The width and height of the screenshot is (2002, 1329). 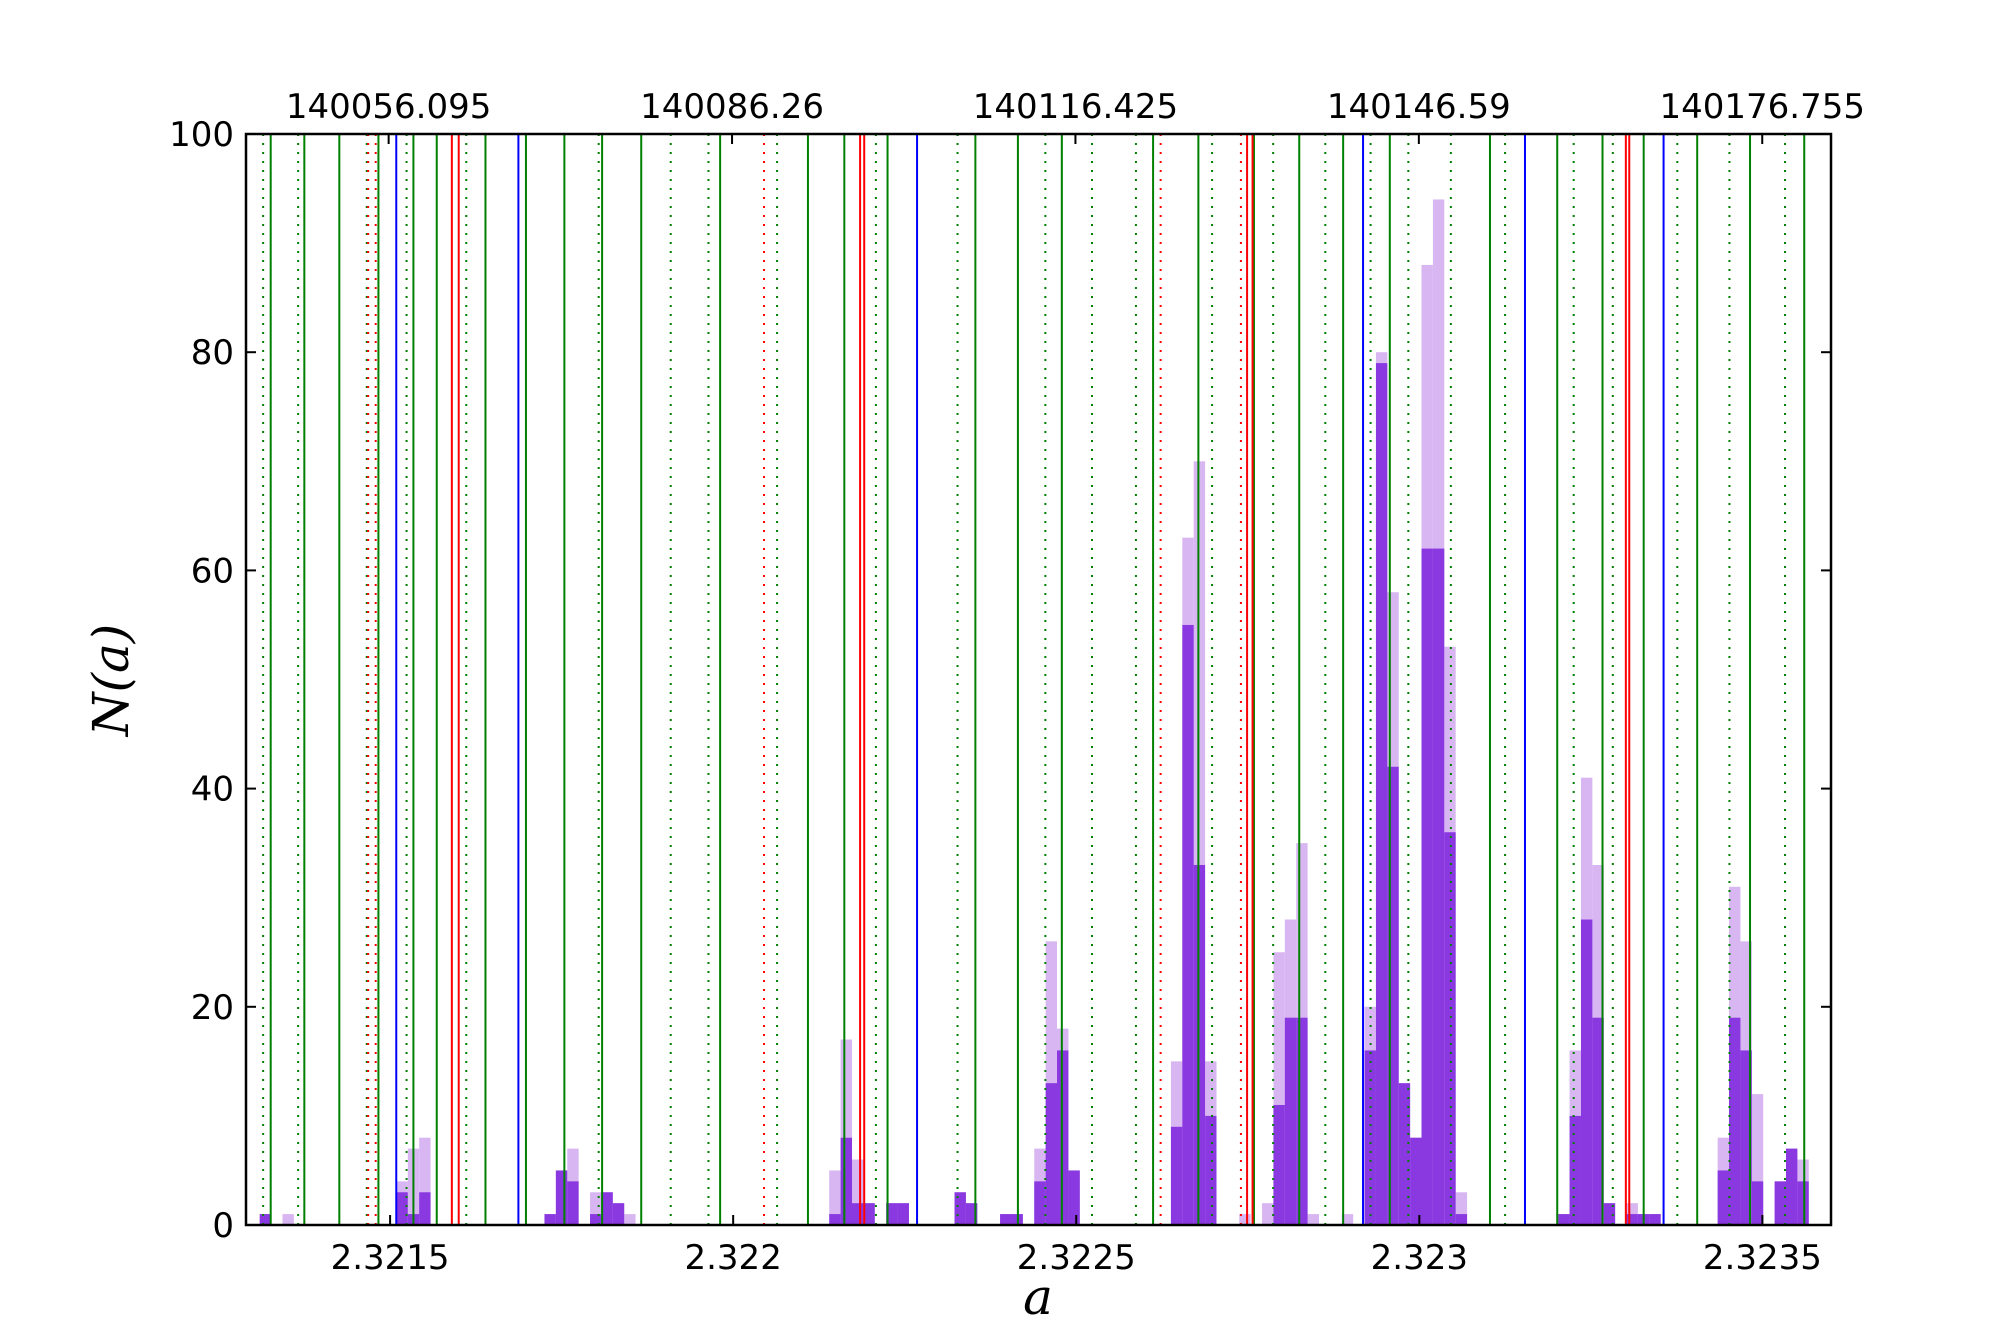 What do you see at coordinates (201, 135) in the screenshot?
I see `y-tick-label: 100` at bounding box center [201, 135].